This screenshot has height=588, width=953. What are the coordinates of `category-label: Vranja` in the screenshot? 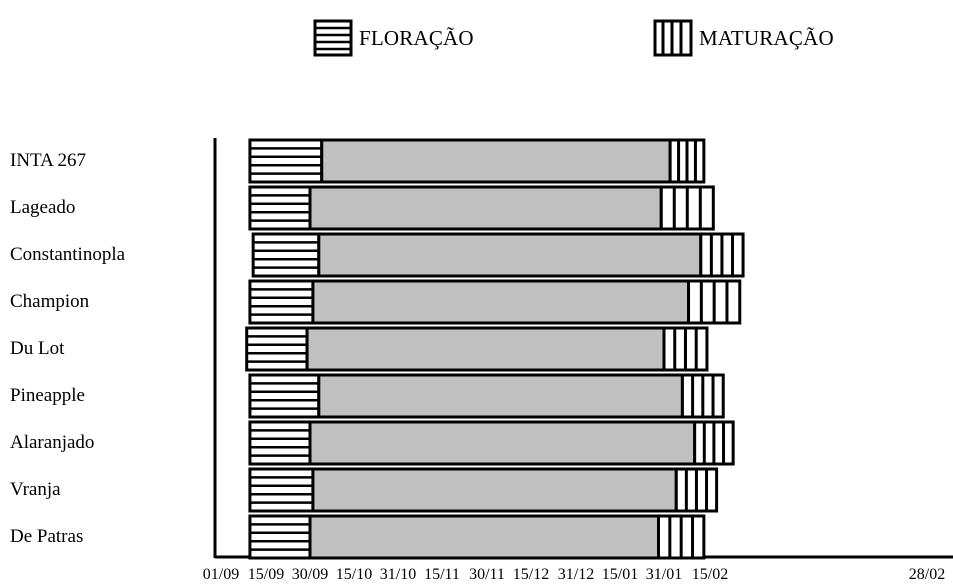 It's located at (35, 489).